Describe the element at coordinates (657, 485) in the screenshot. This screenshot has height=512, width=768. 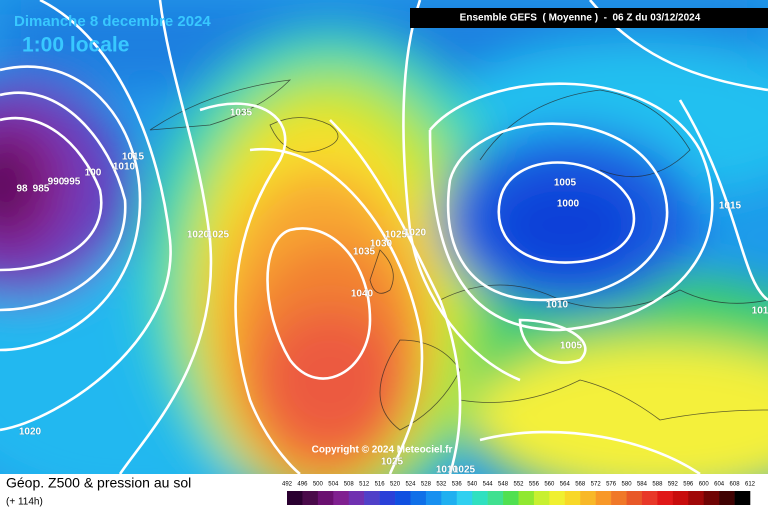
I see `colorbar-tick-label: 588` at that location.